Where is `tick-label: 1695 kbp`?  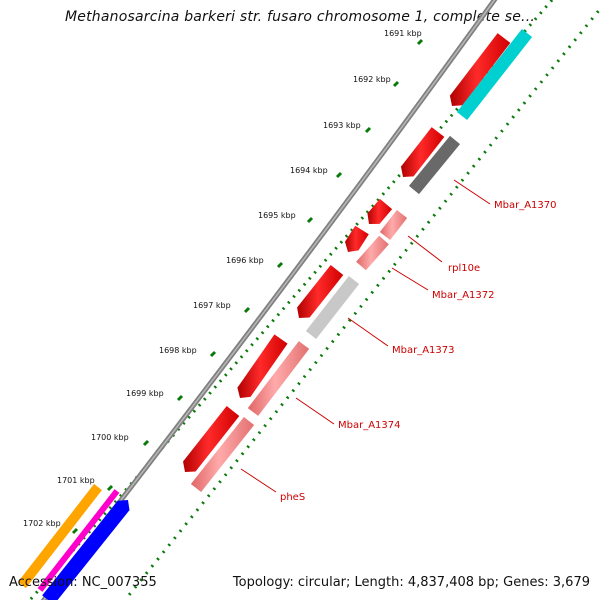 tick-label: 1695 kbp is located at coordinates (277, 215).